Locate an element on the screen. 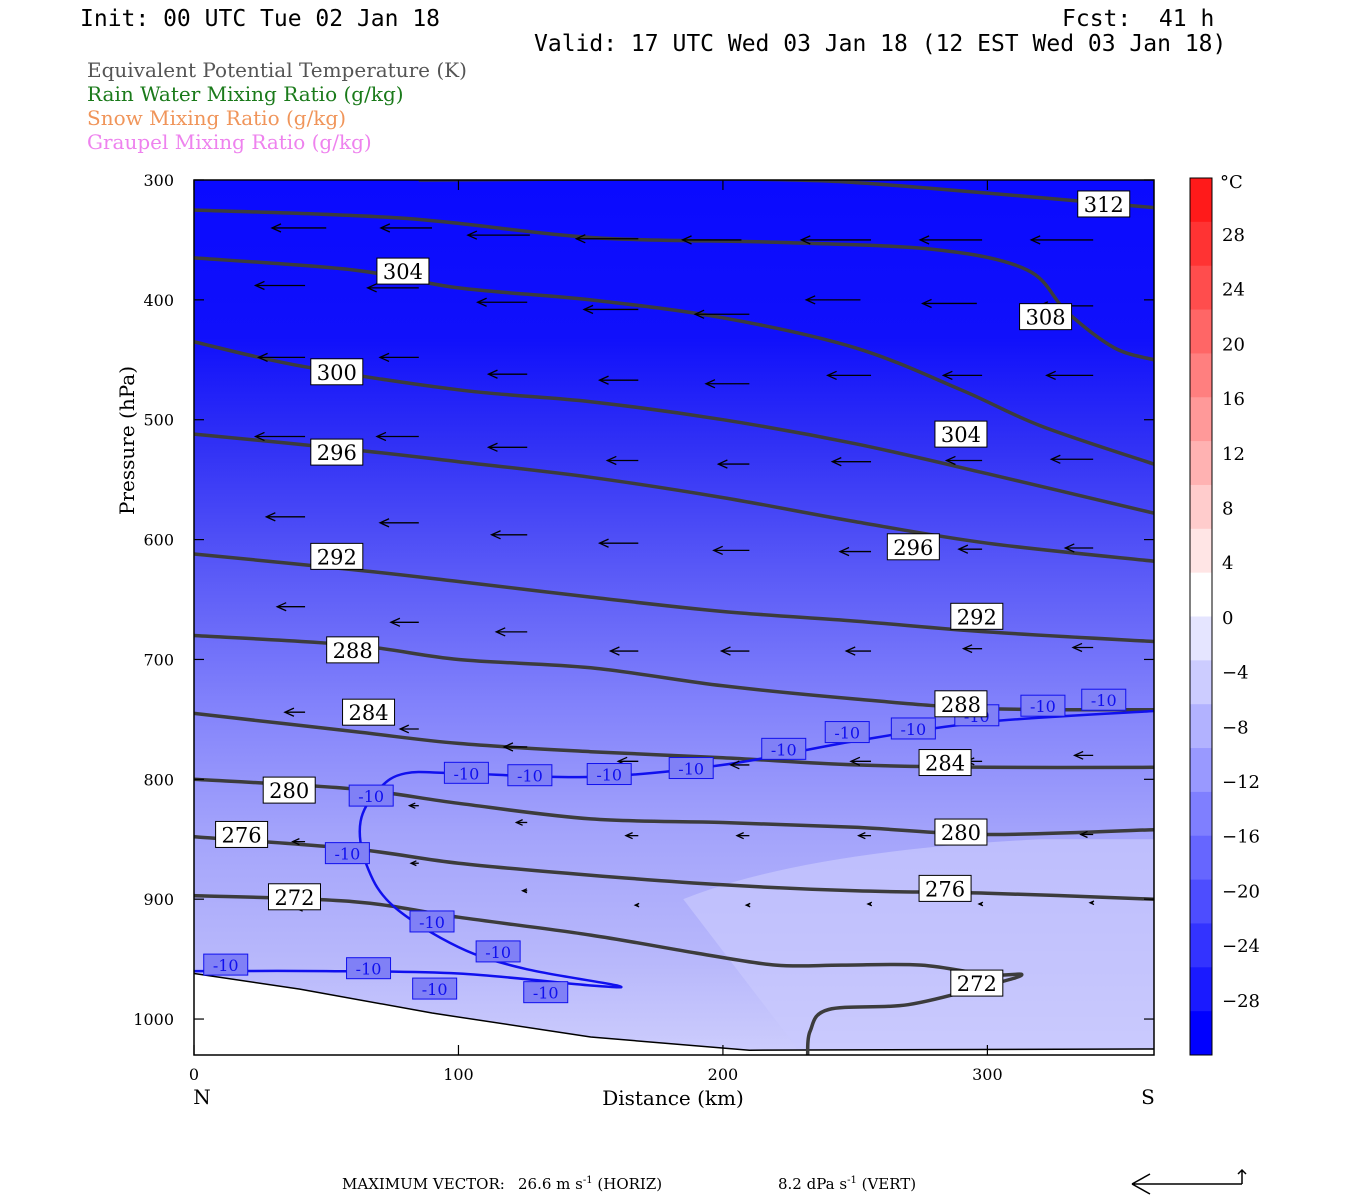 The image size is (1350, 1200). colorbar-label: 28 is located at coordinates (1233, 235).